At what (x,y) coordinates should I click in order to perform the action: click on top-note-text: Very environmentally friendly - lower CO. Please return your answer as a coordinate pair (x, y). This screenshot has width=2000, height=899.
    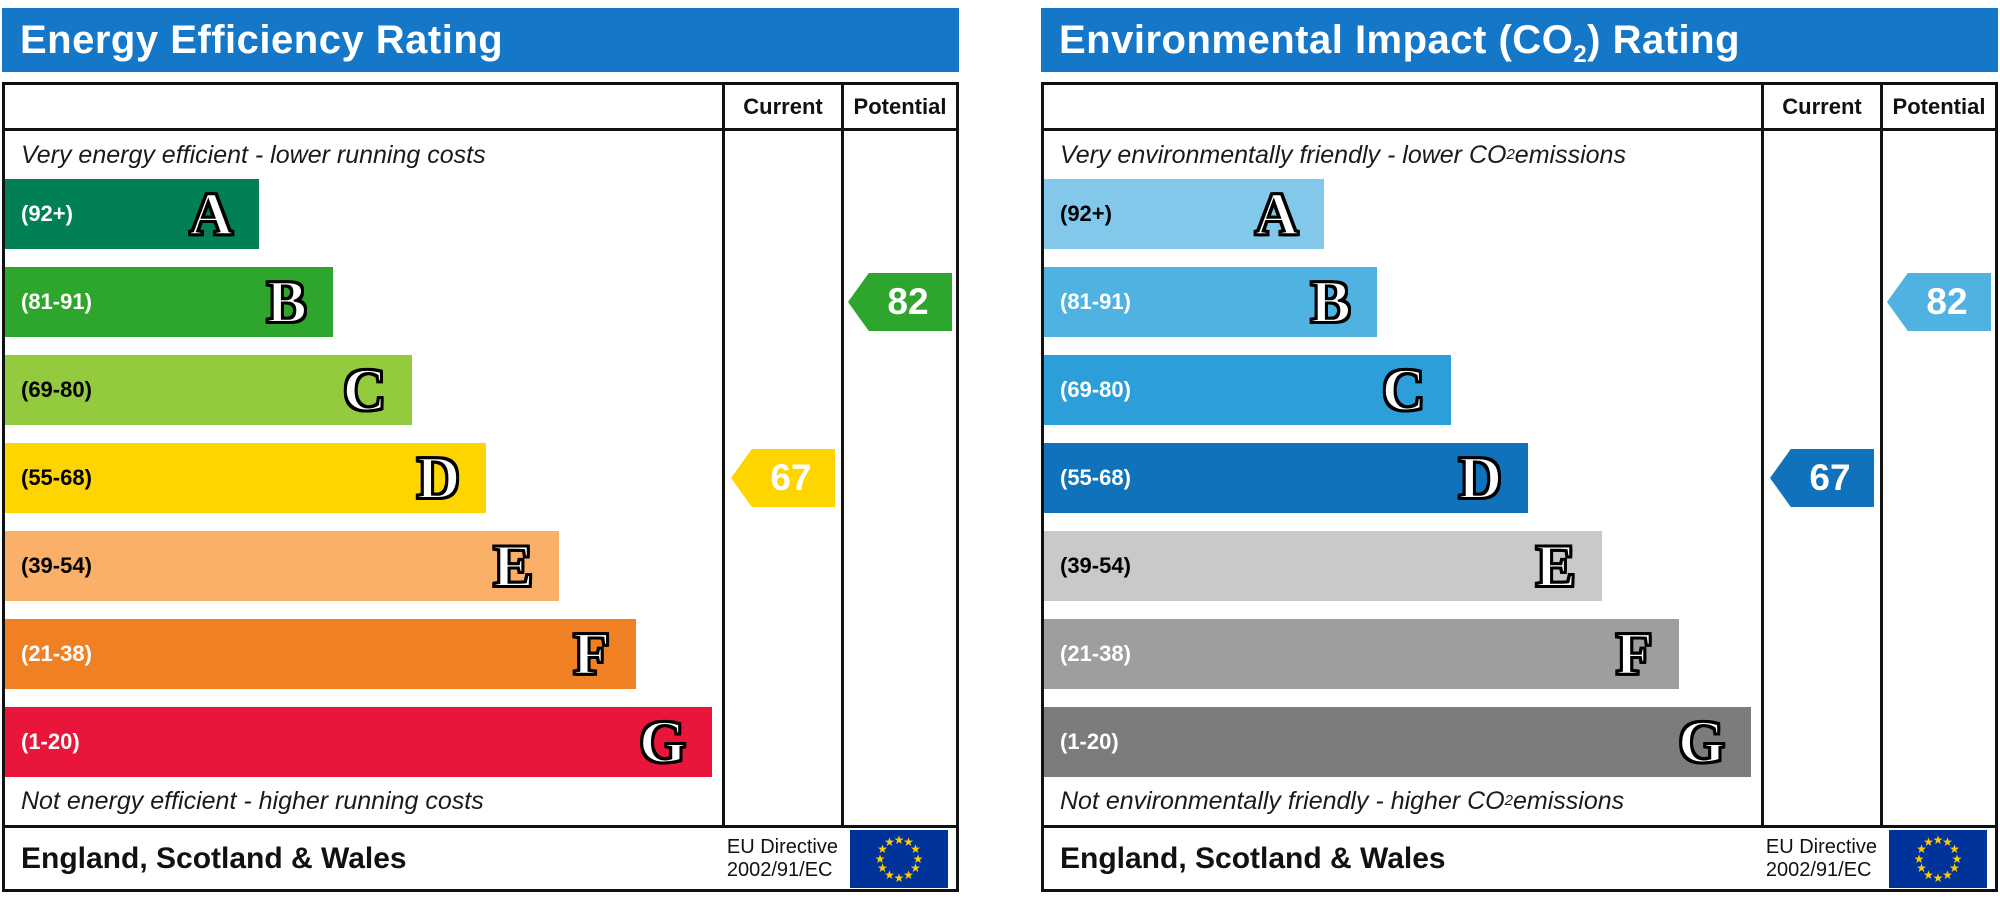
    Looking at the image, I should click on (1283, 154).